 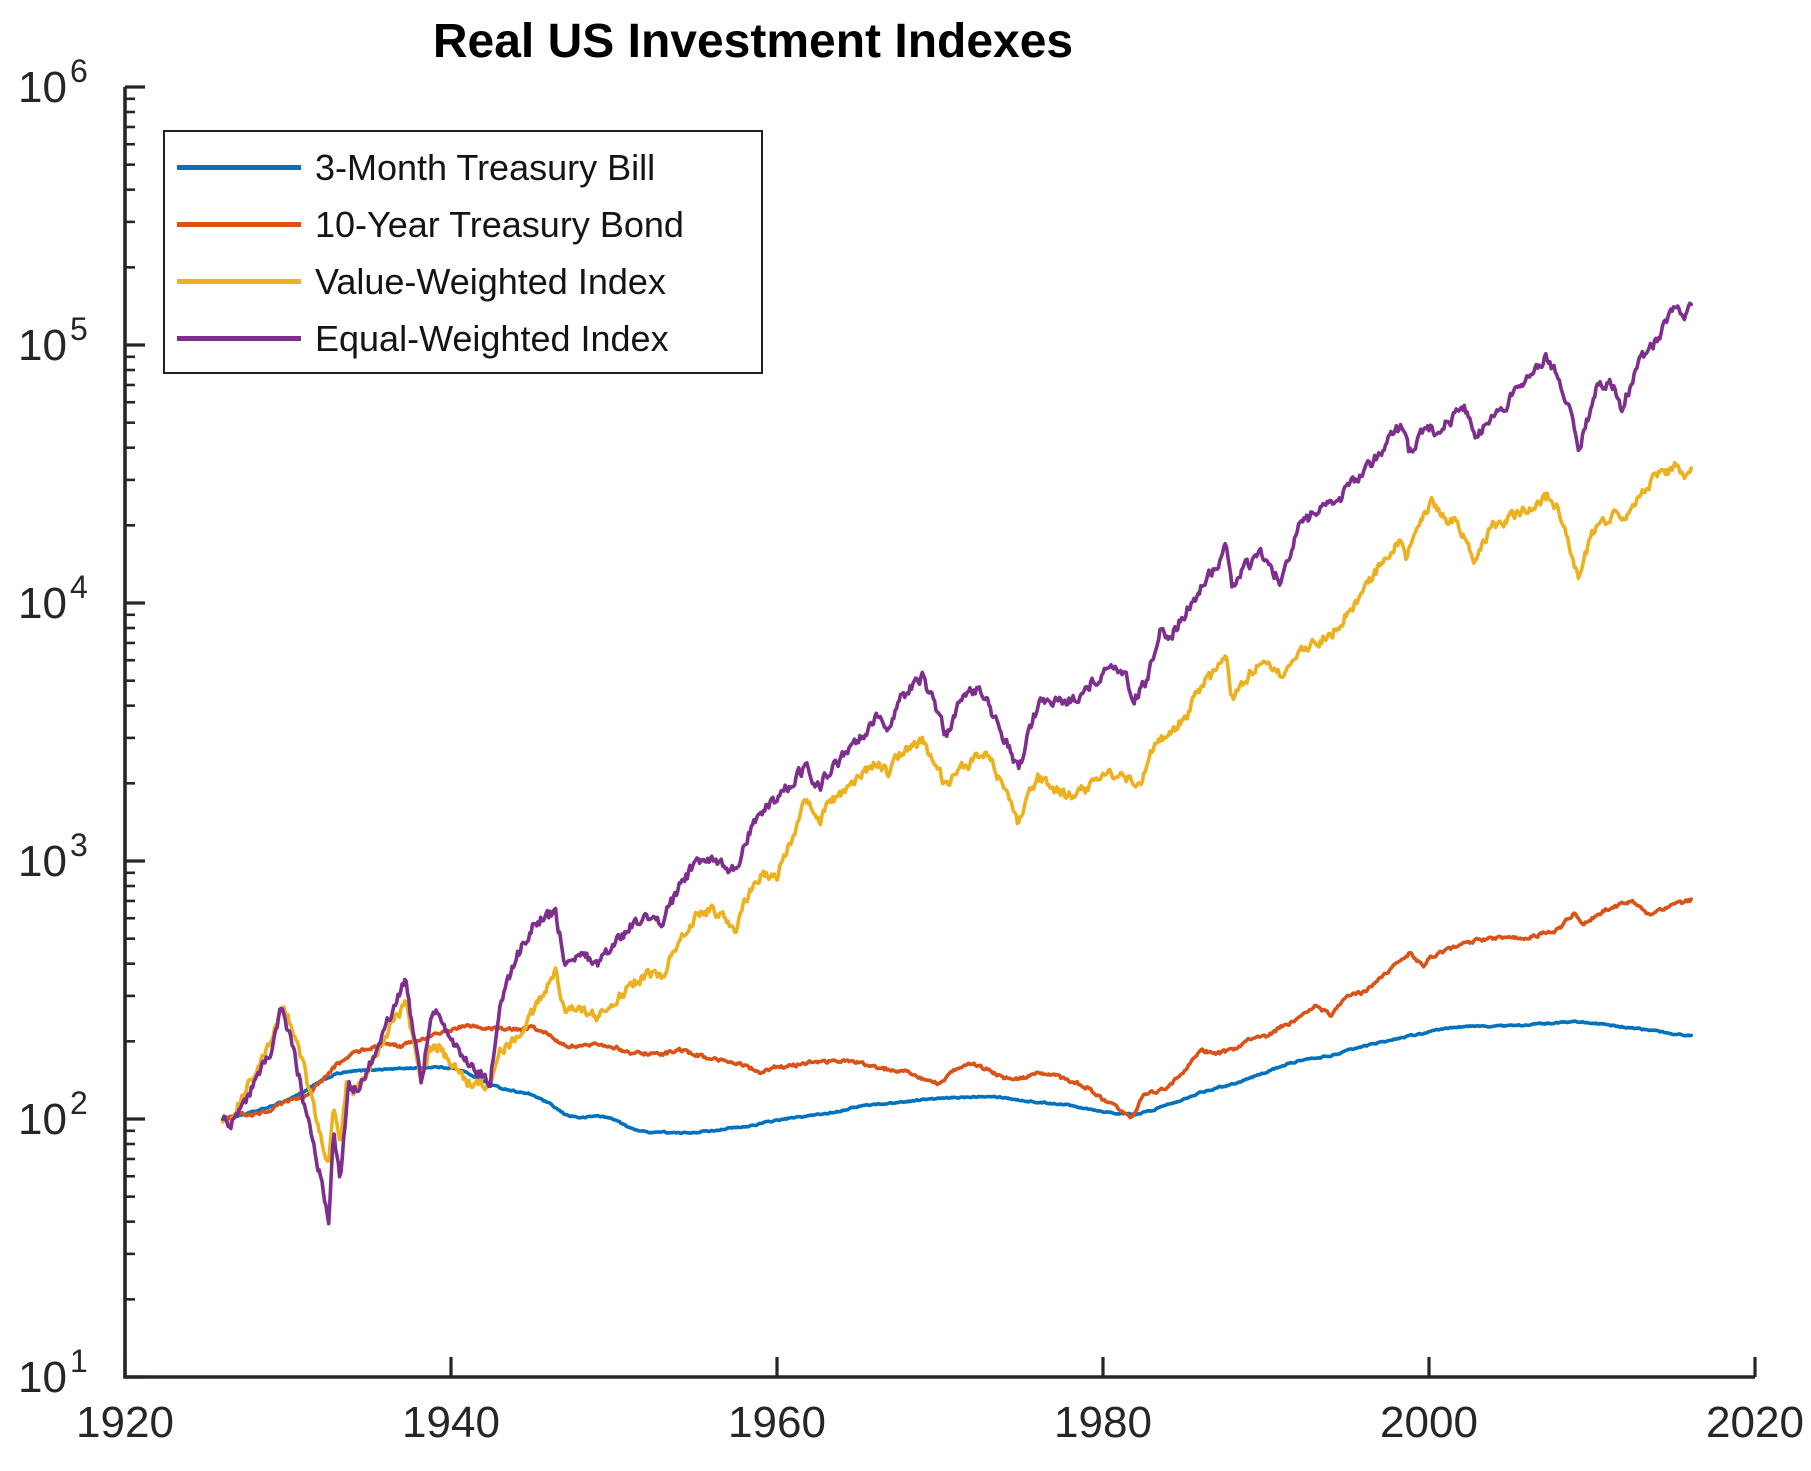 What do you see at coordinates (53, 1372) in the screenshot?
I see `y-tick-label: 10¹` at bounding box center [53, 1372].